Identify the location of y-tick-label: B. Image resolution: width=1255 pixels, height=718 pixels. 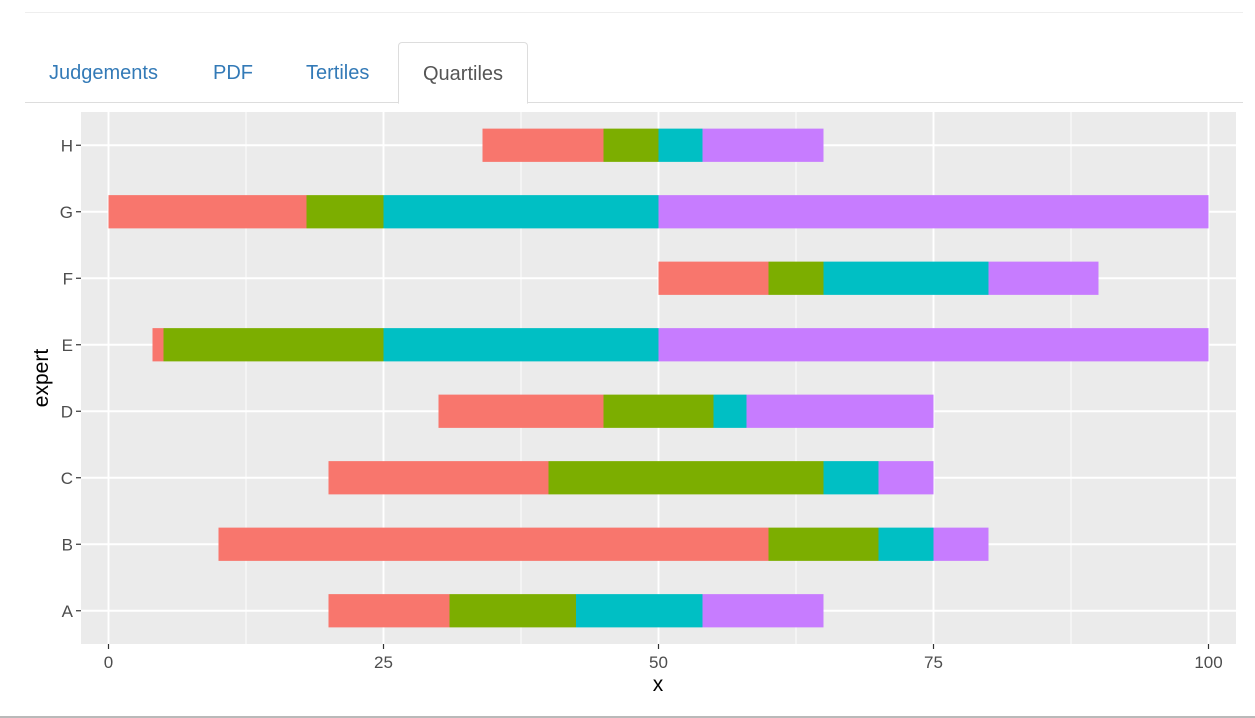
(67, 544).